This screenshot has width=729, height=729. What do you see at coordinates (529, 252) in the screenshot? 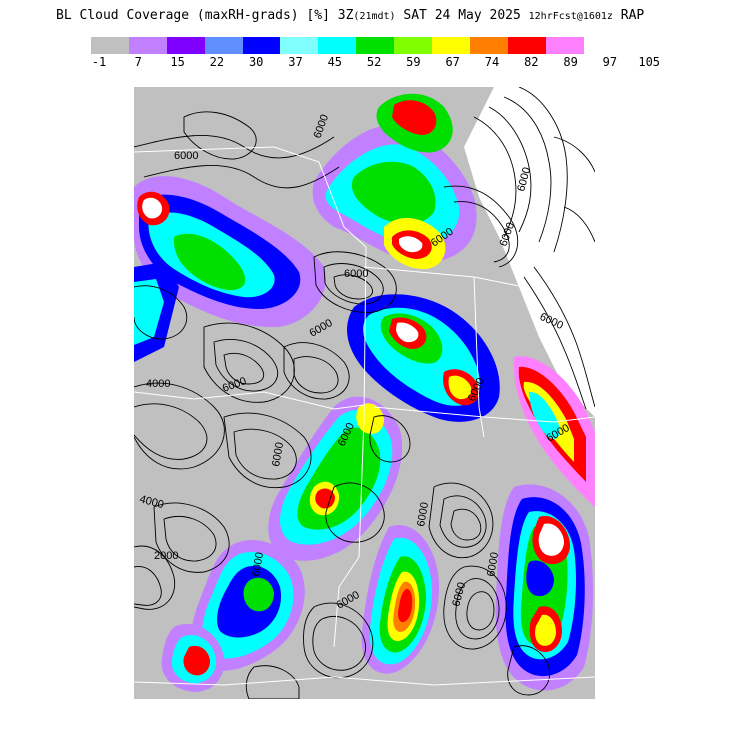
I see `clear-sky-region` at bounding box center [529, 252].